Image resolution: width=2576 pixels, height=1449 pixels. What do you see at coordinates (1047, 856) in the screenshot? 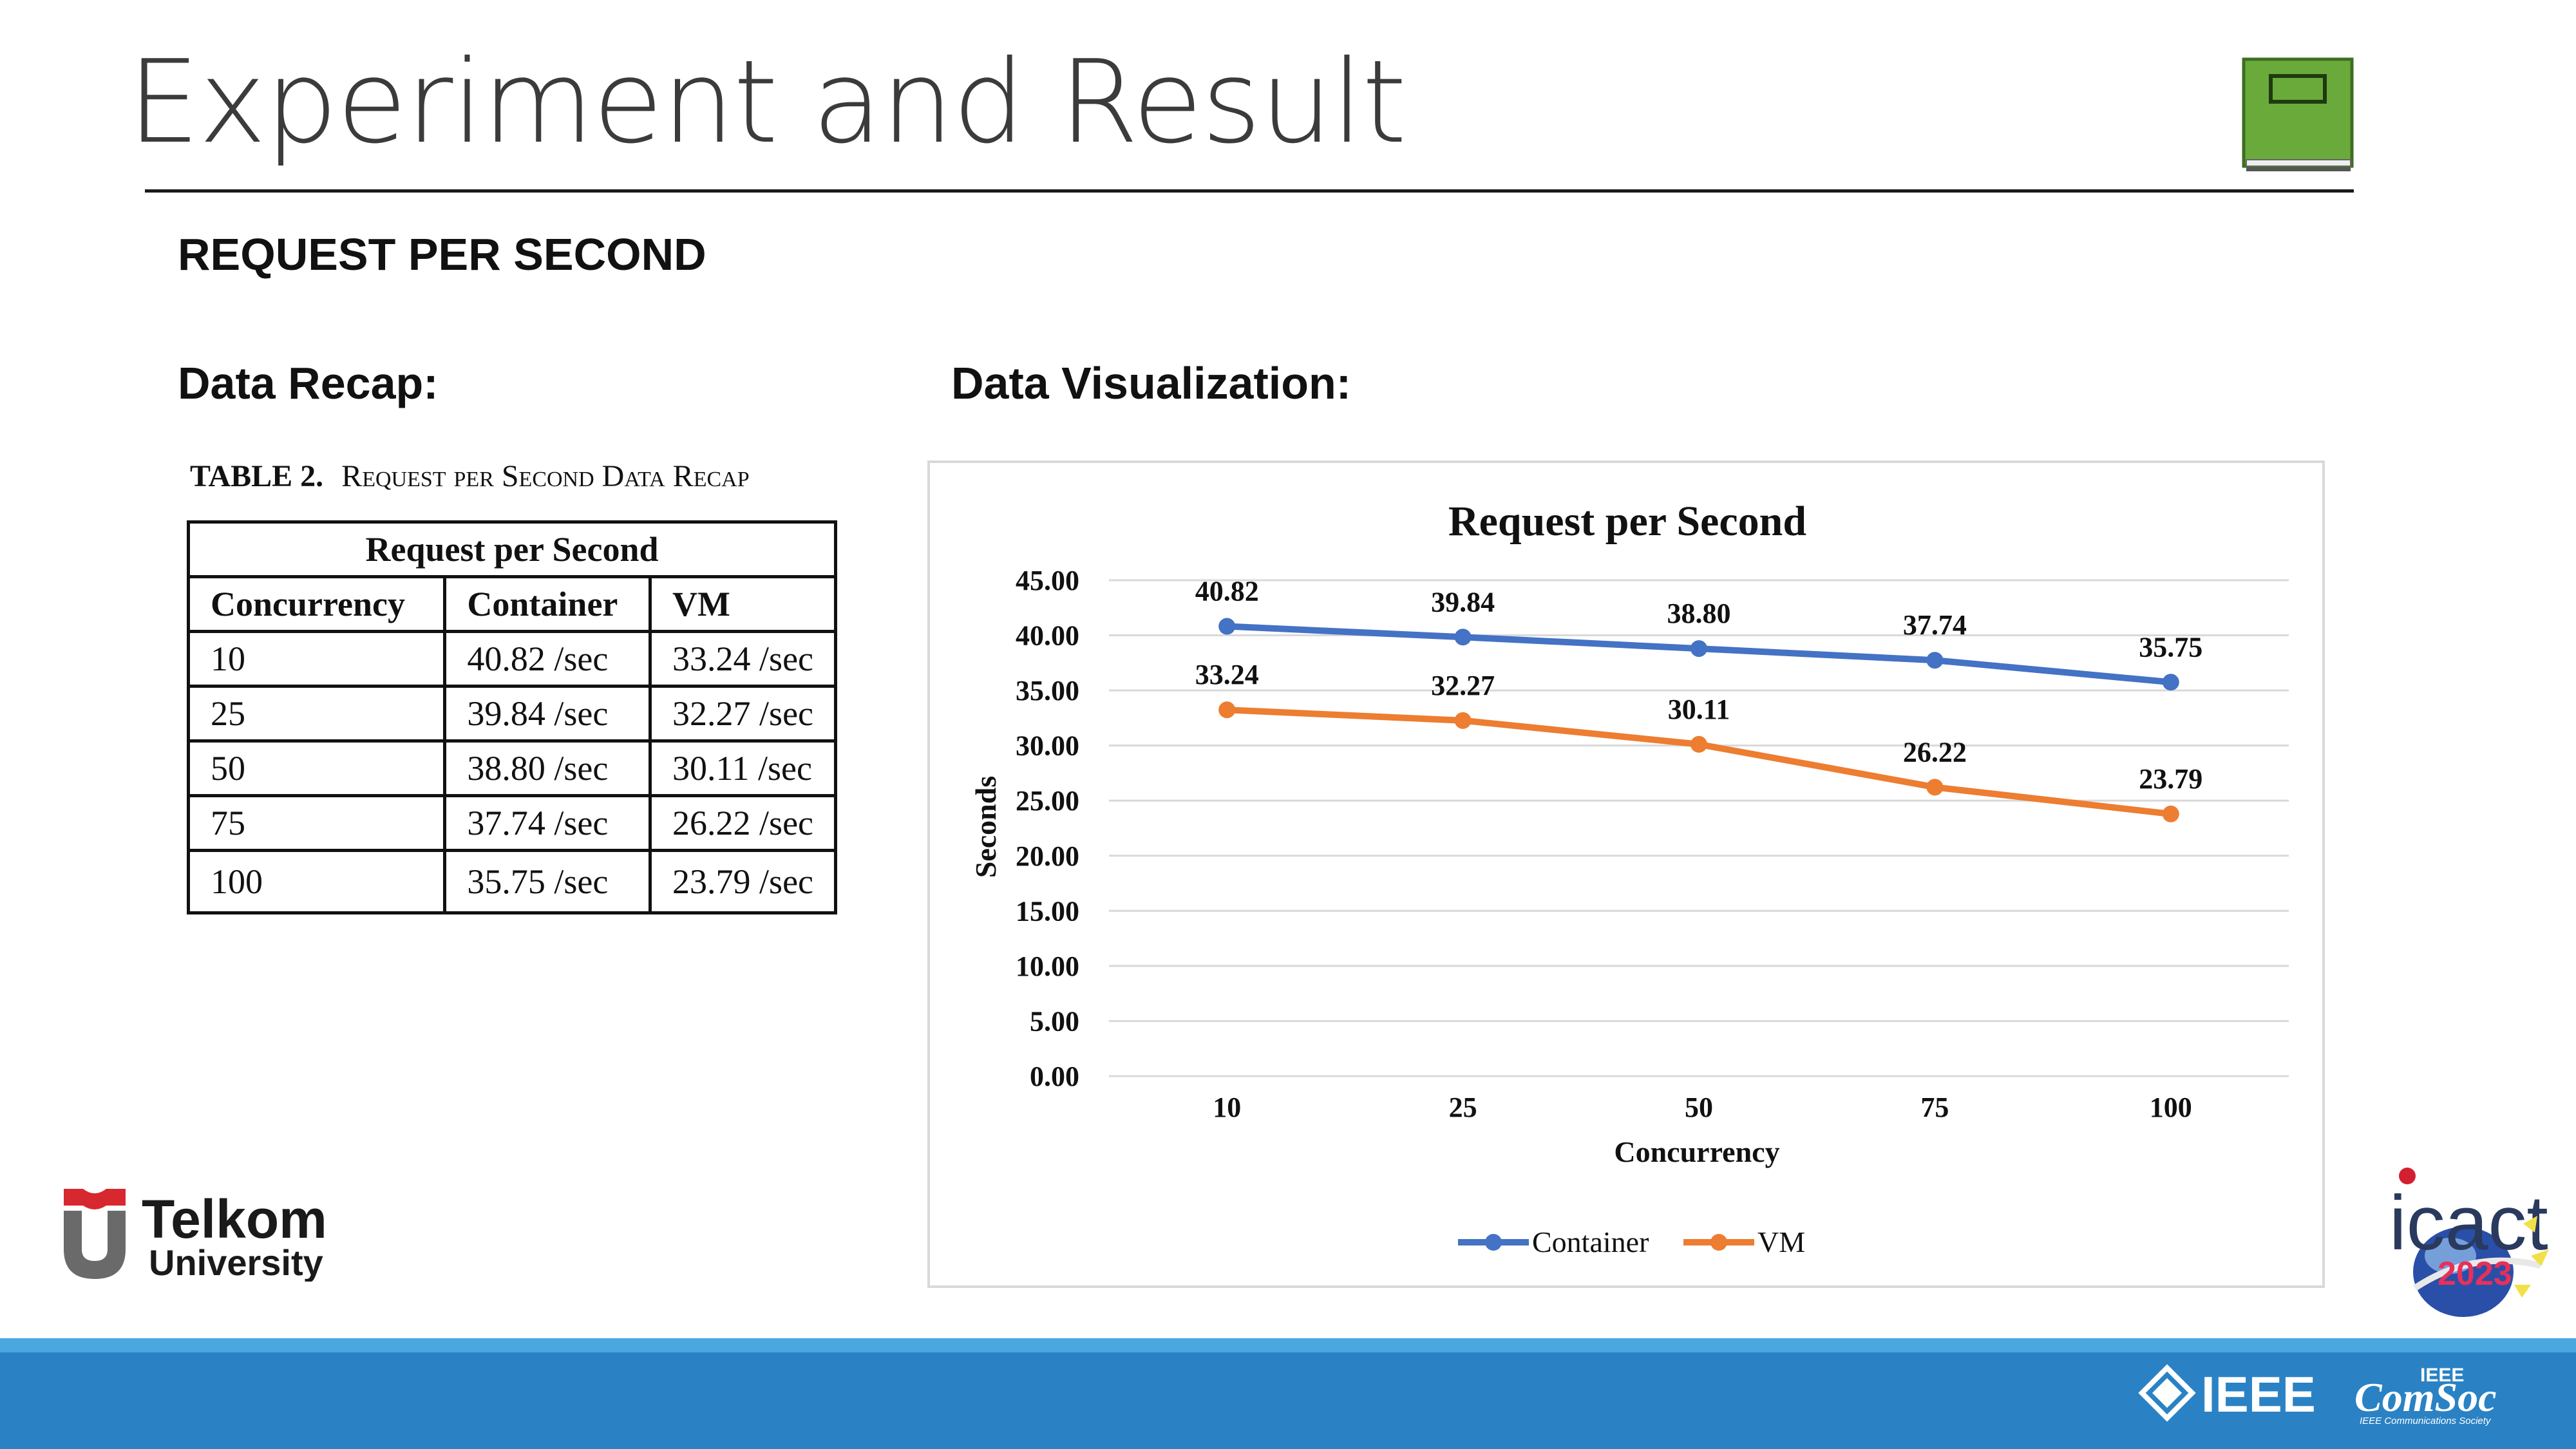
I see `y-tick-label: 20.00` at bounding box center [1047, 856].